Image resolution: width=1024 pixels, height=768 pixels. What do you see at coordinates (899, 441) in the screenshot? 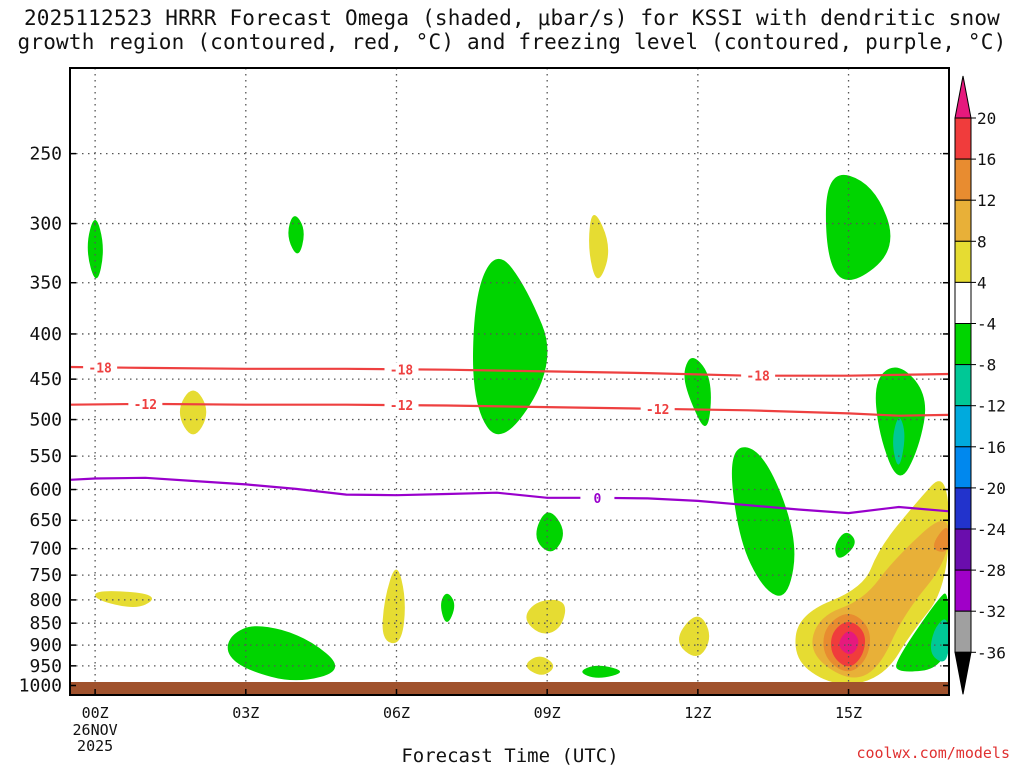
I see `omega-teal-16z-shade` at bounding box center [899, 441].